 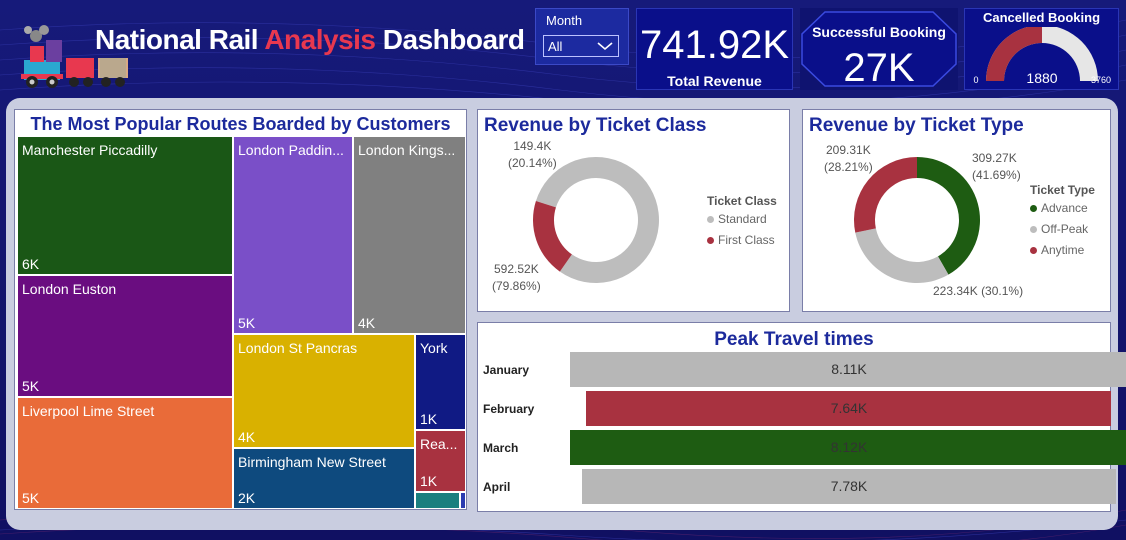 I want to click on gauge-max: 3760, so click(x=1101, y=80).